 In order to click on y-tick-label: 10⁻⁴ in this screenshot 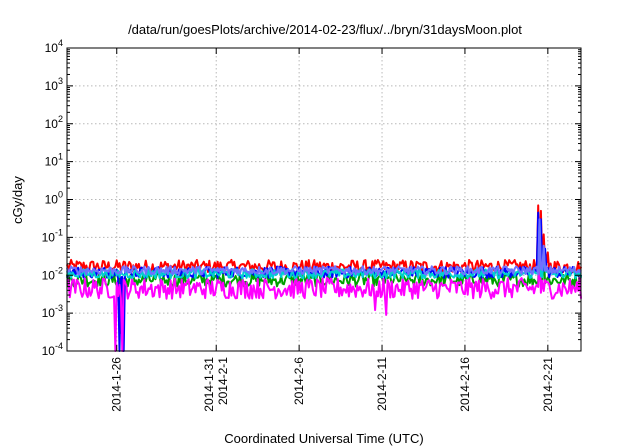, I will do `click(52, 349)`.